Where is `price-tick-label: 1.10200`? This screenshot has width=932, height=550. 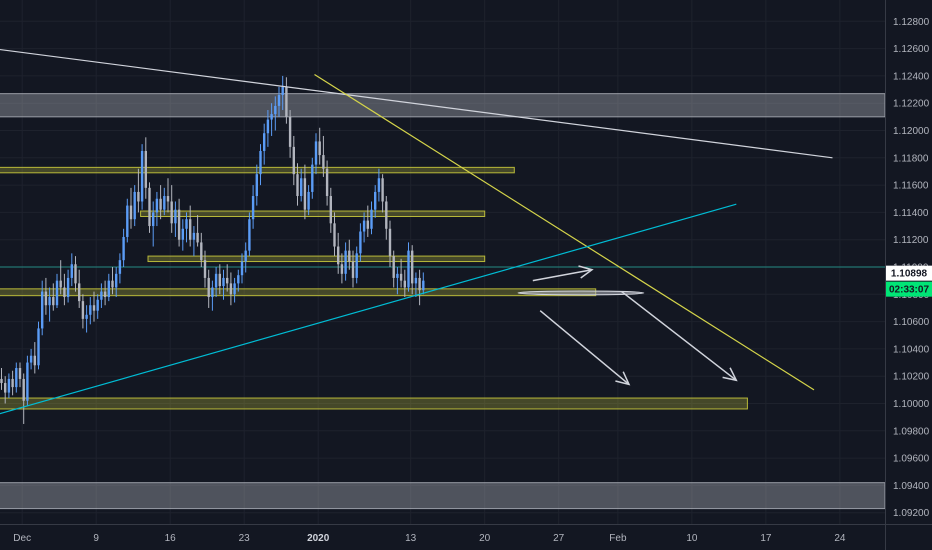 price-tick-label: 1.10200 is located at coordinates (911, 377).